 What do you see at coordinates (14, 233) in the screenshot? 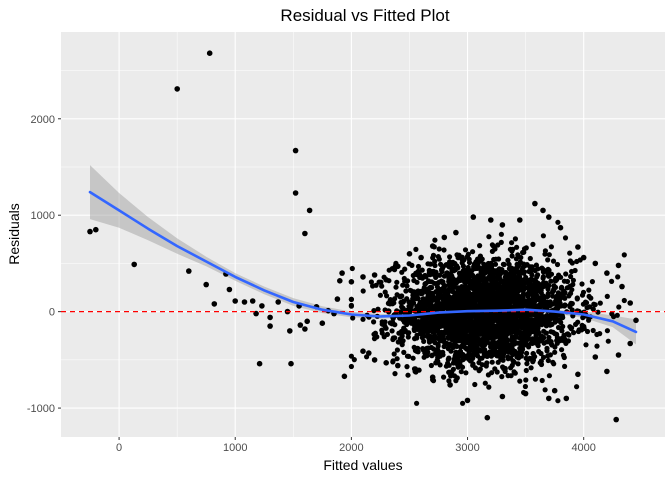
I see `y-axis-title: Residuals` at bounding box center [14, 233].